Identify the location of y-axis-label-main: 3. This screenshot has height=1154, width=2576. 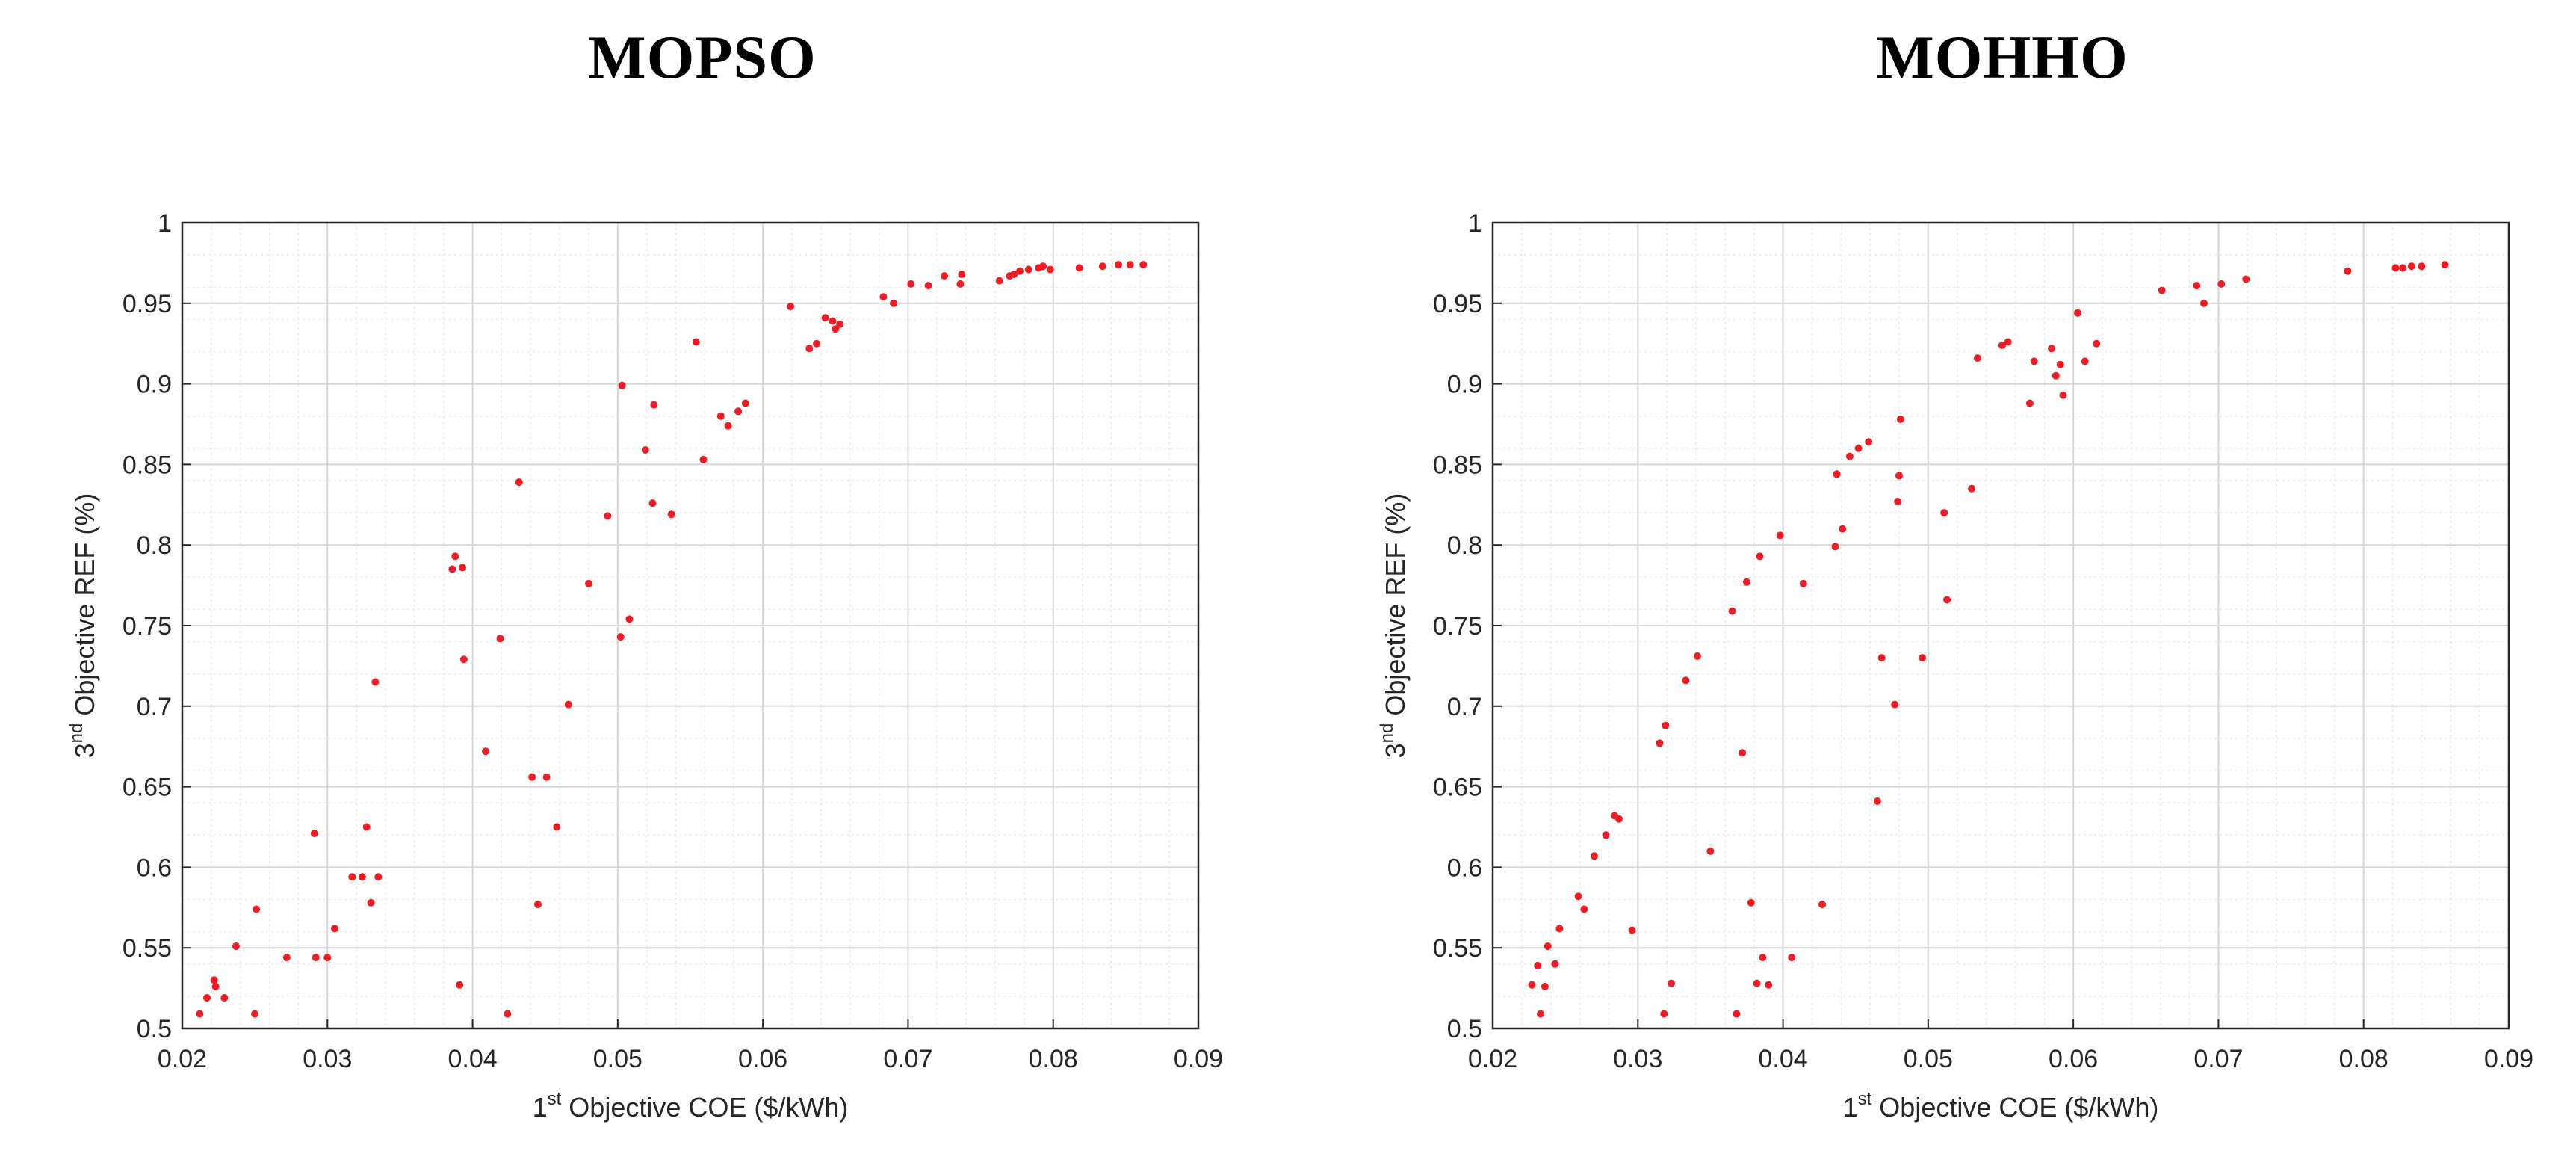
(84, 750).